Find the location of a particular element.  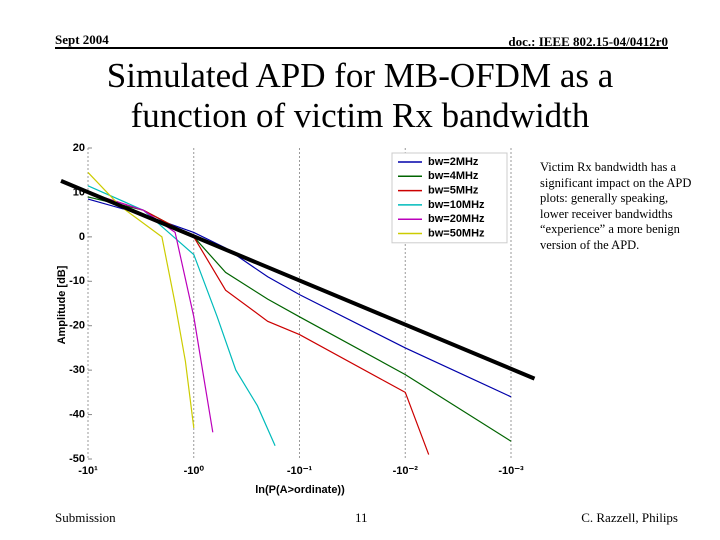

legend-label: bw=20MHz is located at coordinates (456, 219).